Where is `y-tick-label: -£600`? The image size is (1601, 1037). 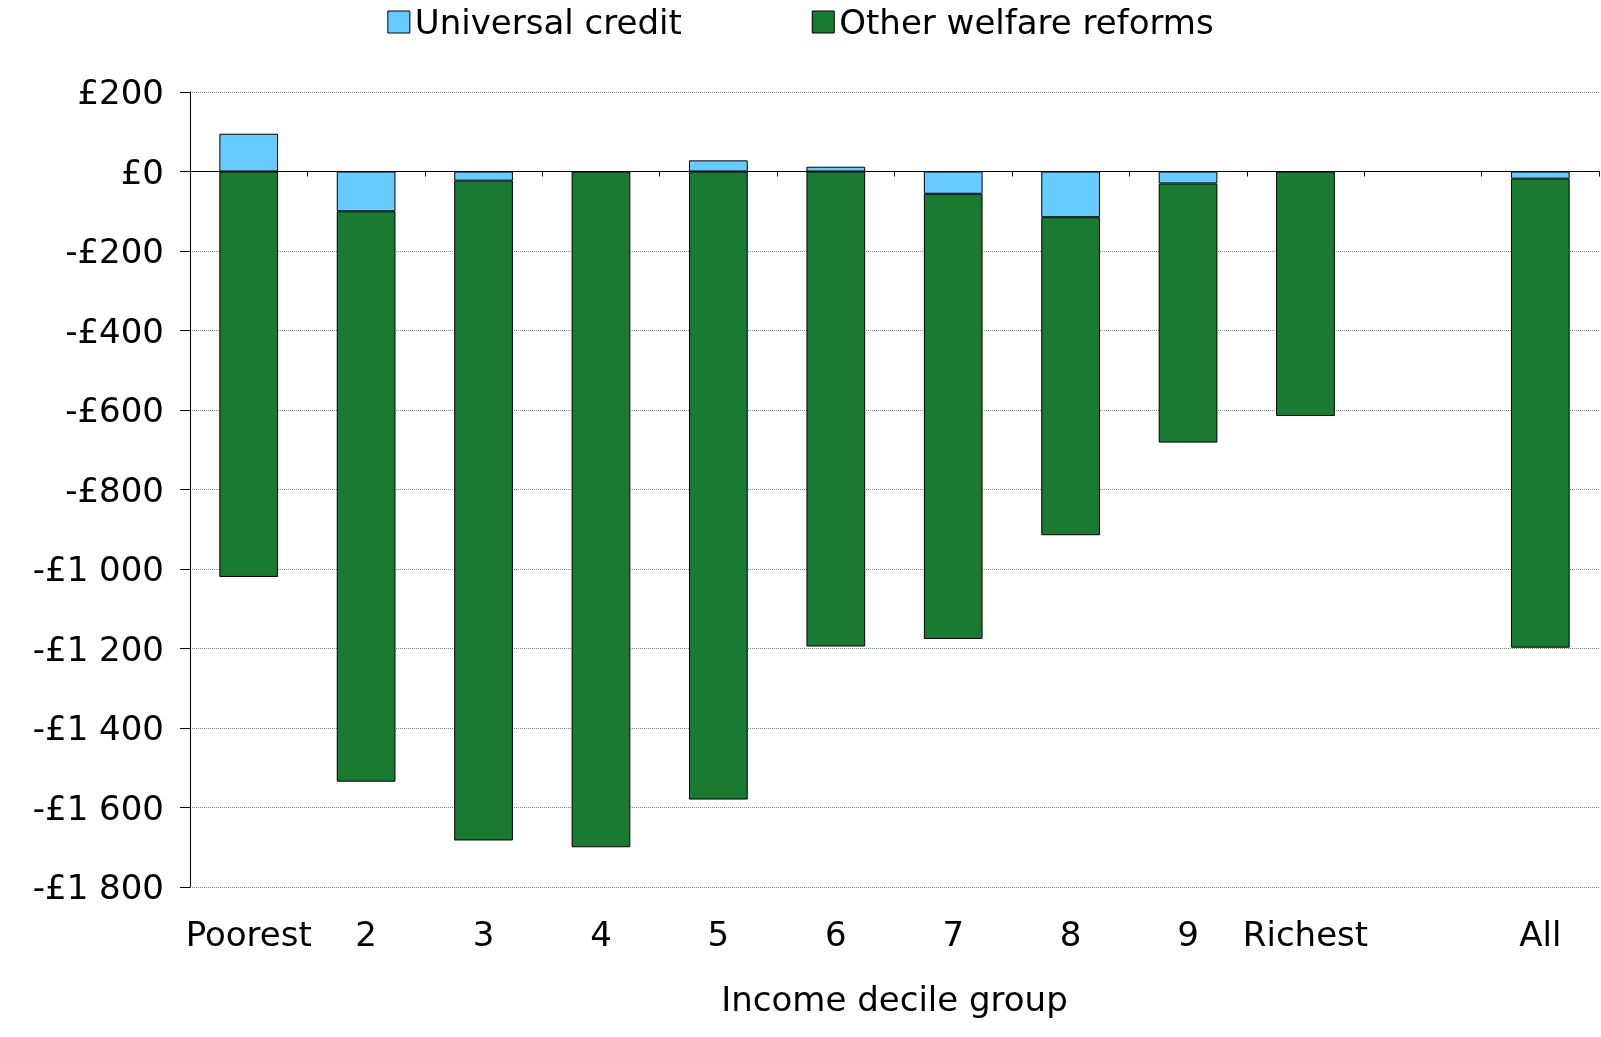
y-tick-label: -£600 is located at coordinates (114, 410).